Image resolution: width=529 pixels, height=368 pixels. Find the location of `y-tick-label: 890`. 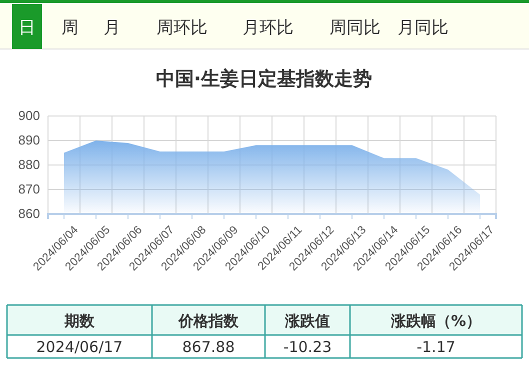

y-tick-label: 890 is located at coordinates (29, 140).